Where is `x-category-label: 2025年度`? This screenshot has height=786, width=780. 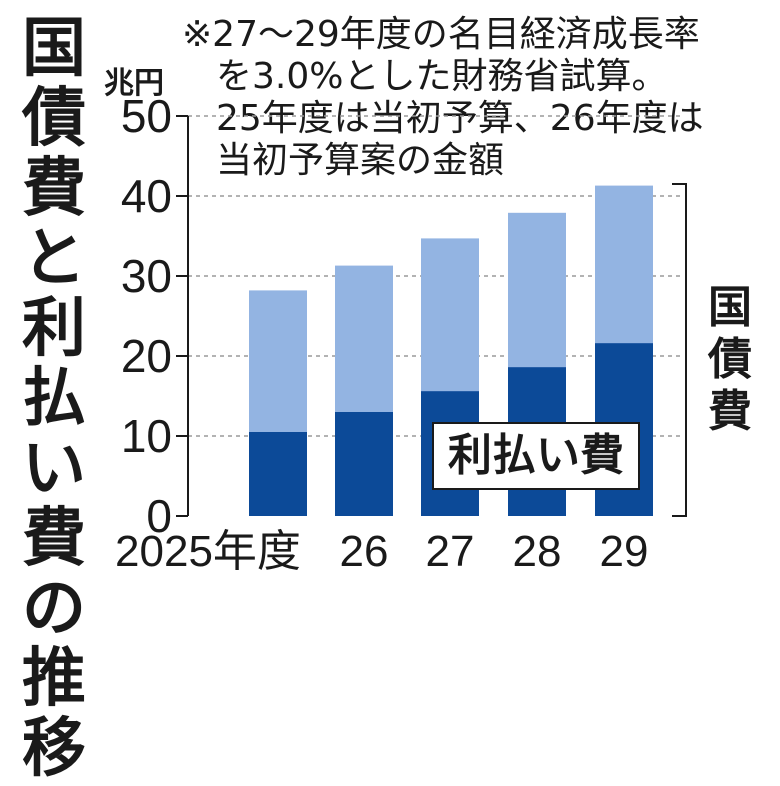
x-category-label: 2025年度 is located at coordinates (208, 551).